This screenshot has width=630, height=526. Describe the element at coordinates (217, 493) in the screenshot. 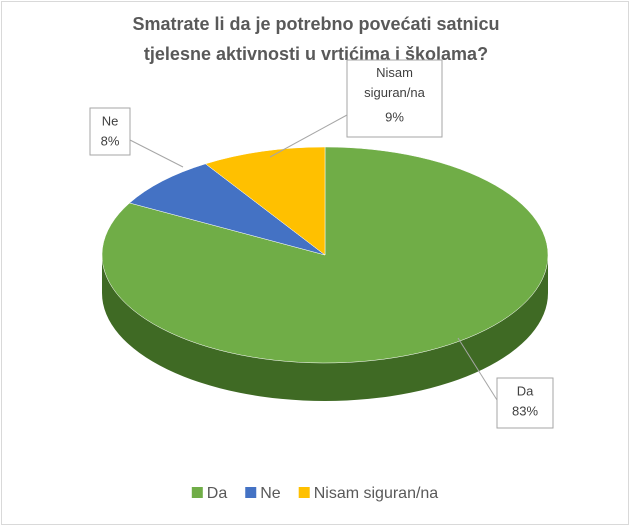

I see `legend-label: Da` at that location.